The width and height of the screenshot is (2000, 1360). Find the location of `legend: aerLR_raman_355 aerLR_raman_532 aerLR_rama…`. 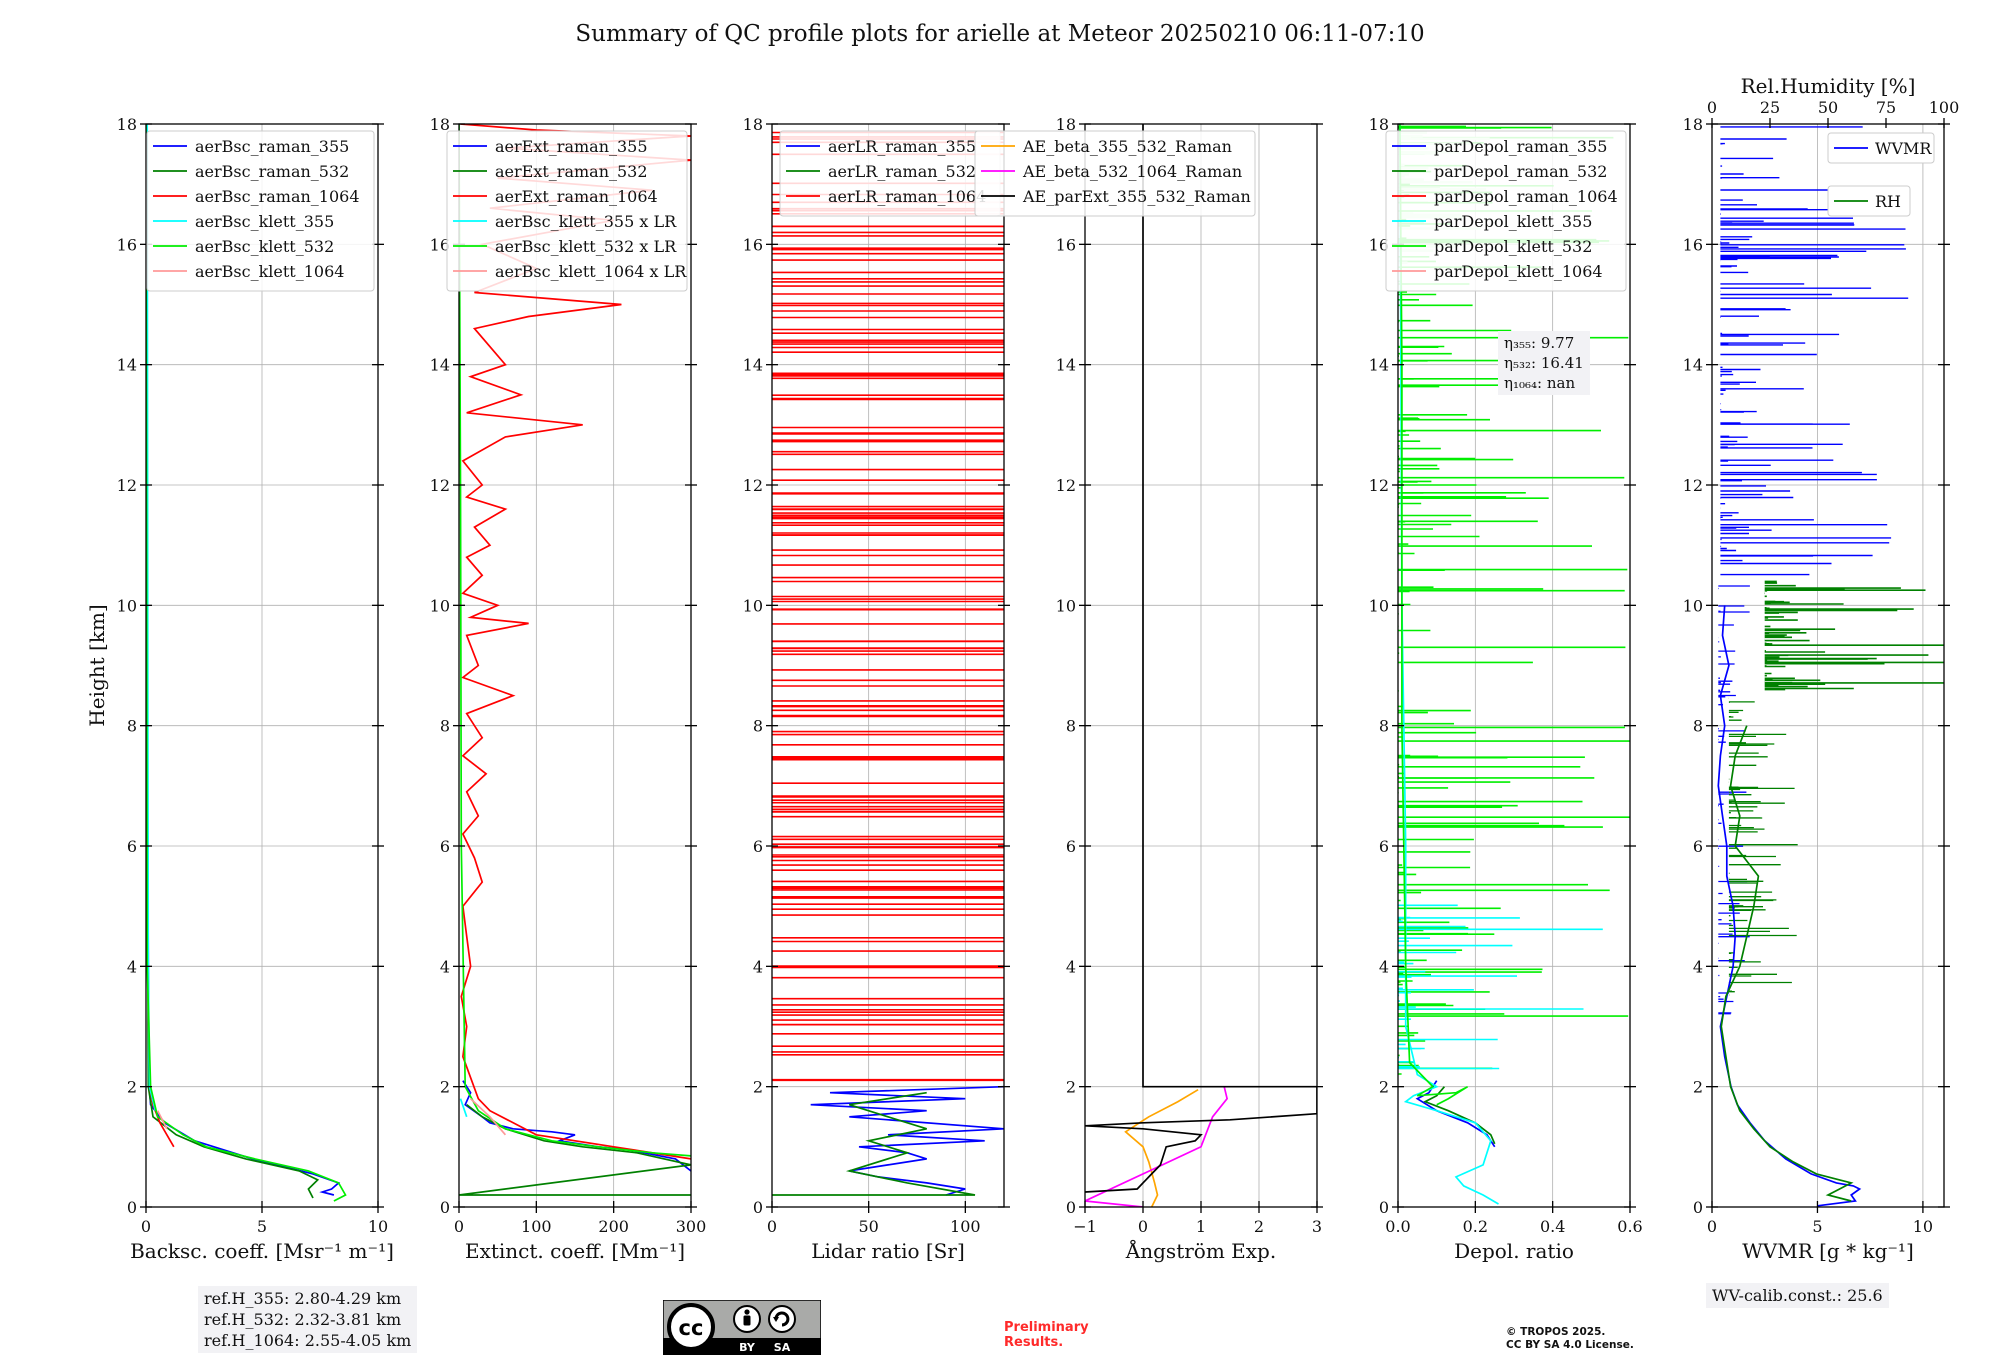

legend: aerLR_raman_355 aerLR_raman_532 aerLR_rama… is located at coordinates (890, 173).